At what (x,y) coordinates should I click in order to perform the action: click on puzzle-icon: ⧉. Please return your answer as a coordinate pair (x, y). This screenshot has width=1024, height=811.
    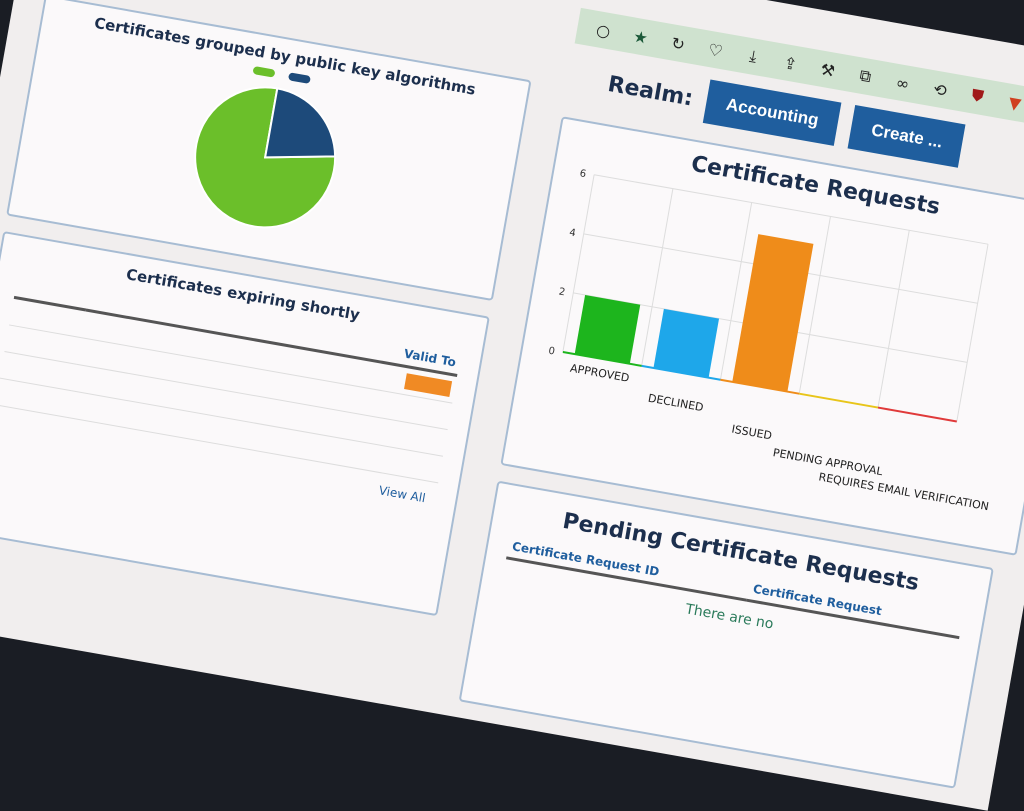
    Looking at the image, I should click on (865, 76).